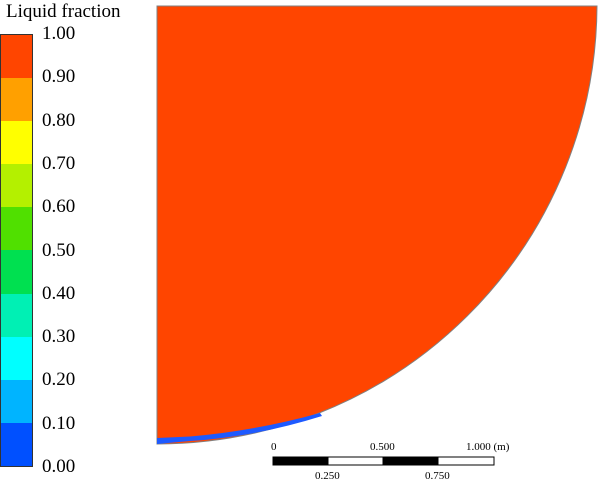 Image resolution: width=600 pixels, height=482 pixels. Describe the element at coordinates (59, 77) in the screenshot. I see `colorbar-tick-label: 0.90` at that location.